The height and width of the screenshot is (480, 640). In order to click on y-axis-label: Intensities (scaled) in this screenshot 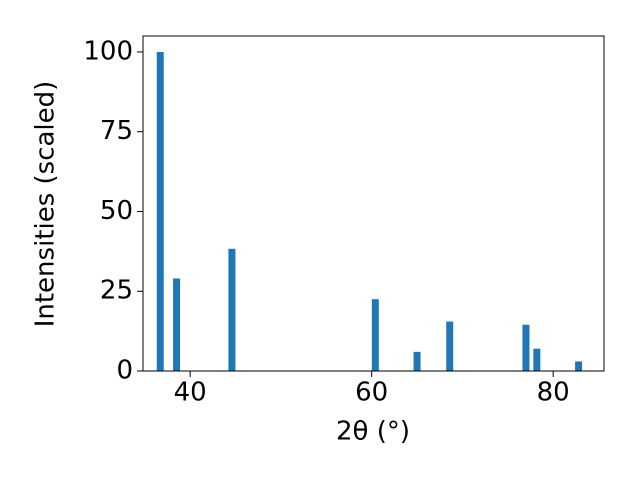, I will do `click(46, 204)`.